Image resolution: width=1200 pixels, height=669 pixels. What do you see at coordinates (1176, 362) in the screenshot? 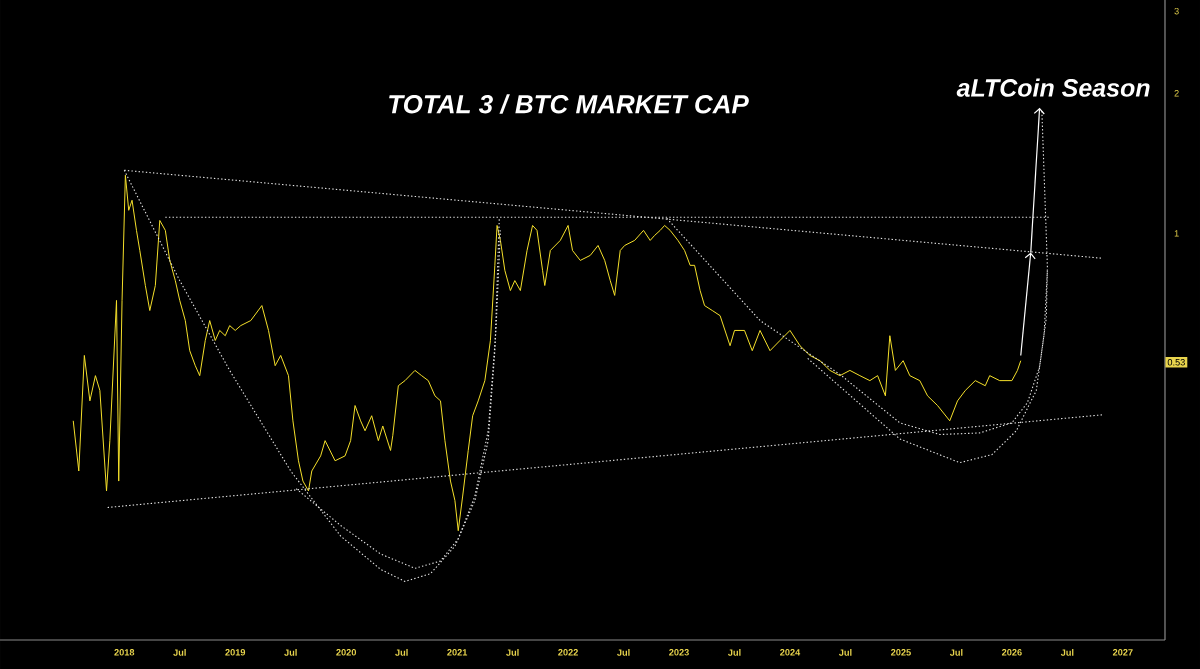
I see `text: 0.53` at bounding box center [1176, 362].